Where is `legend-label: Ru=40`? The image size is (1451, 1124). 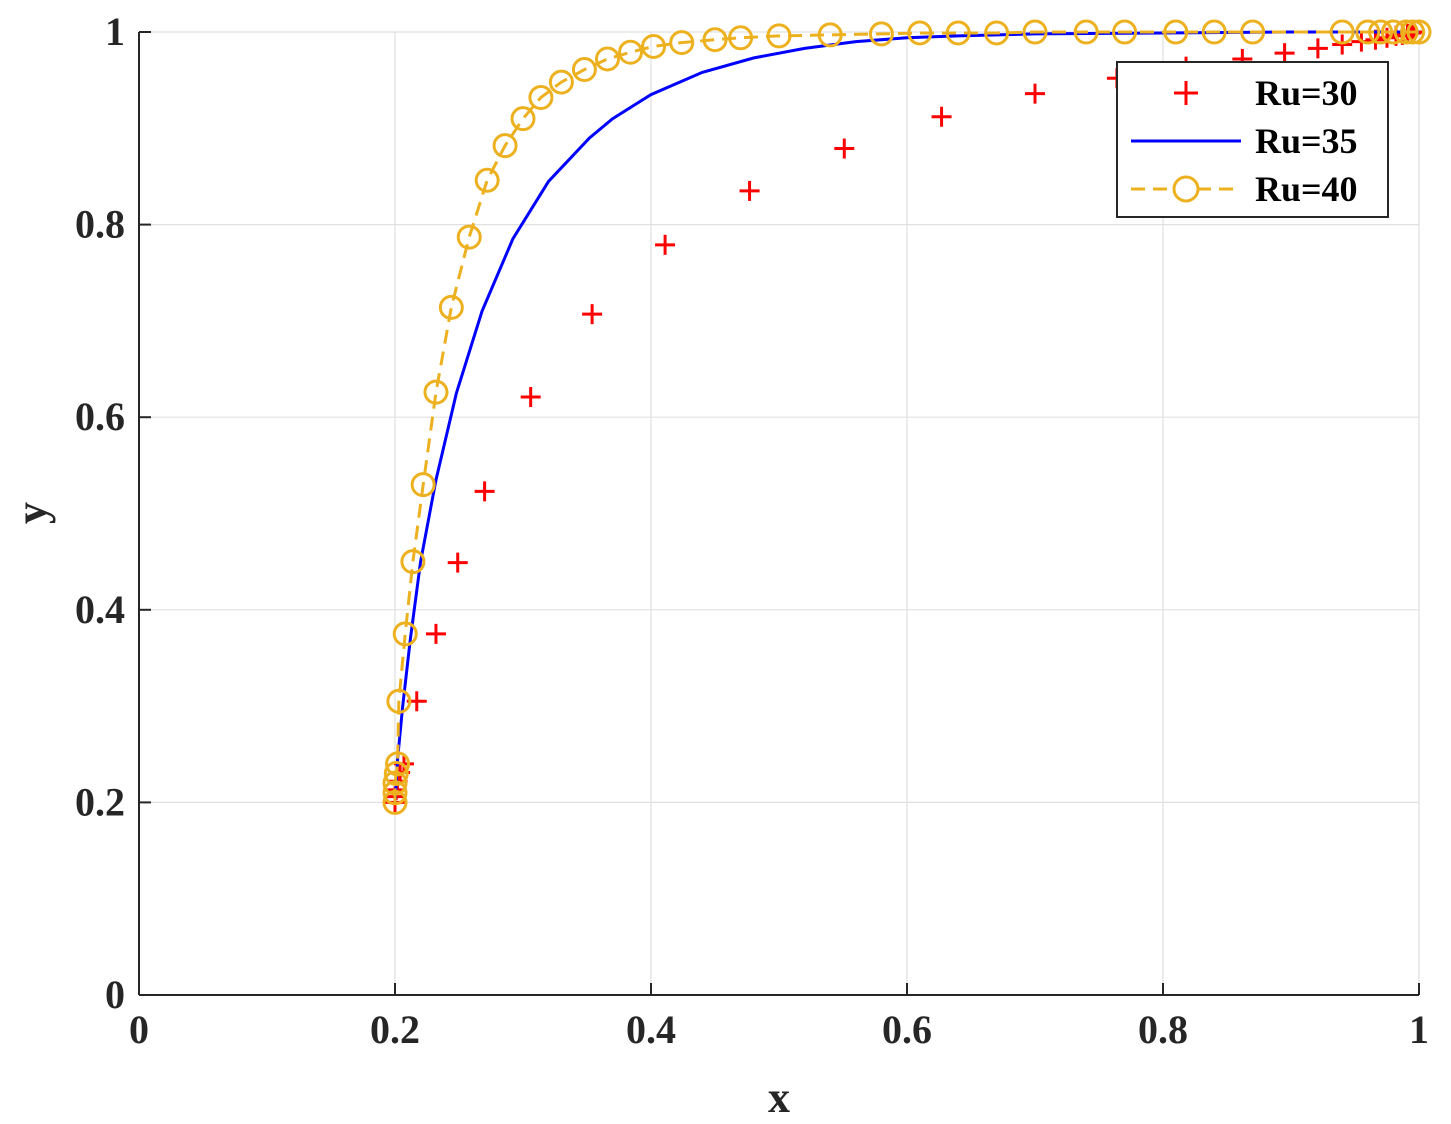 legend-label: Ru=40 is located at coordinates (1306, 189).